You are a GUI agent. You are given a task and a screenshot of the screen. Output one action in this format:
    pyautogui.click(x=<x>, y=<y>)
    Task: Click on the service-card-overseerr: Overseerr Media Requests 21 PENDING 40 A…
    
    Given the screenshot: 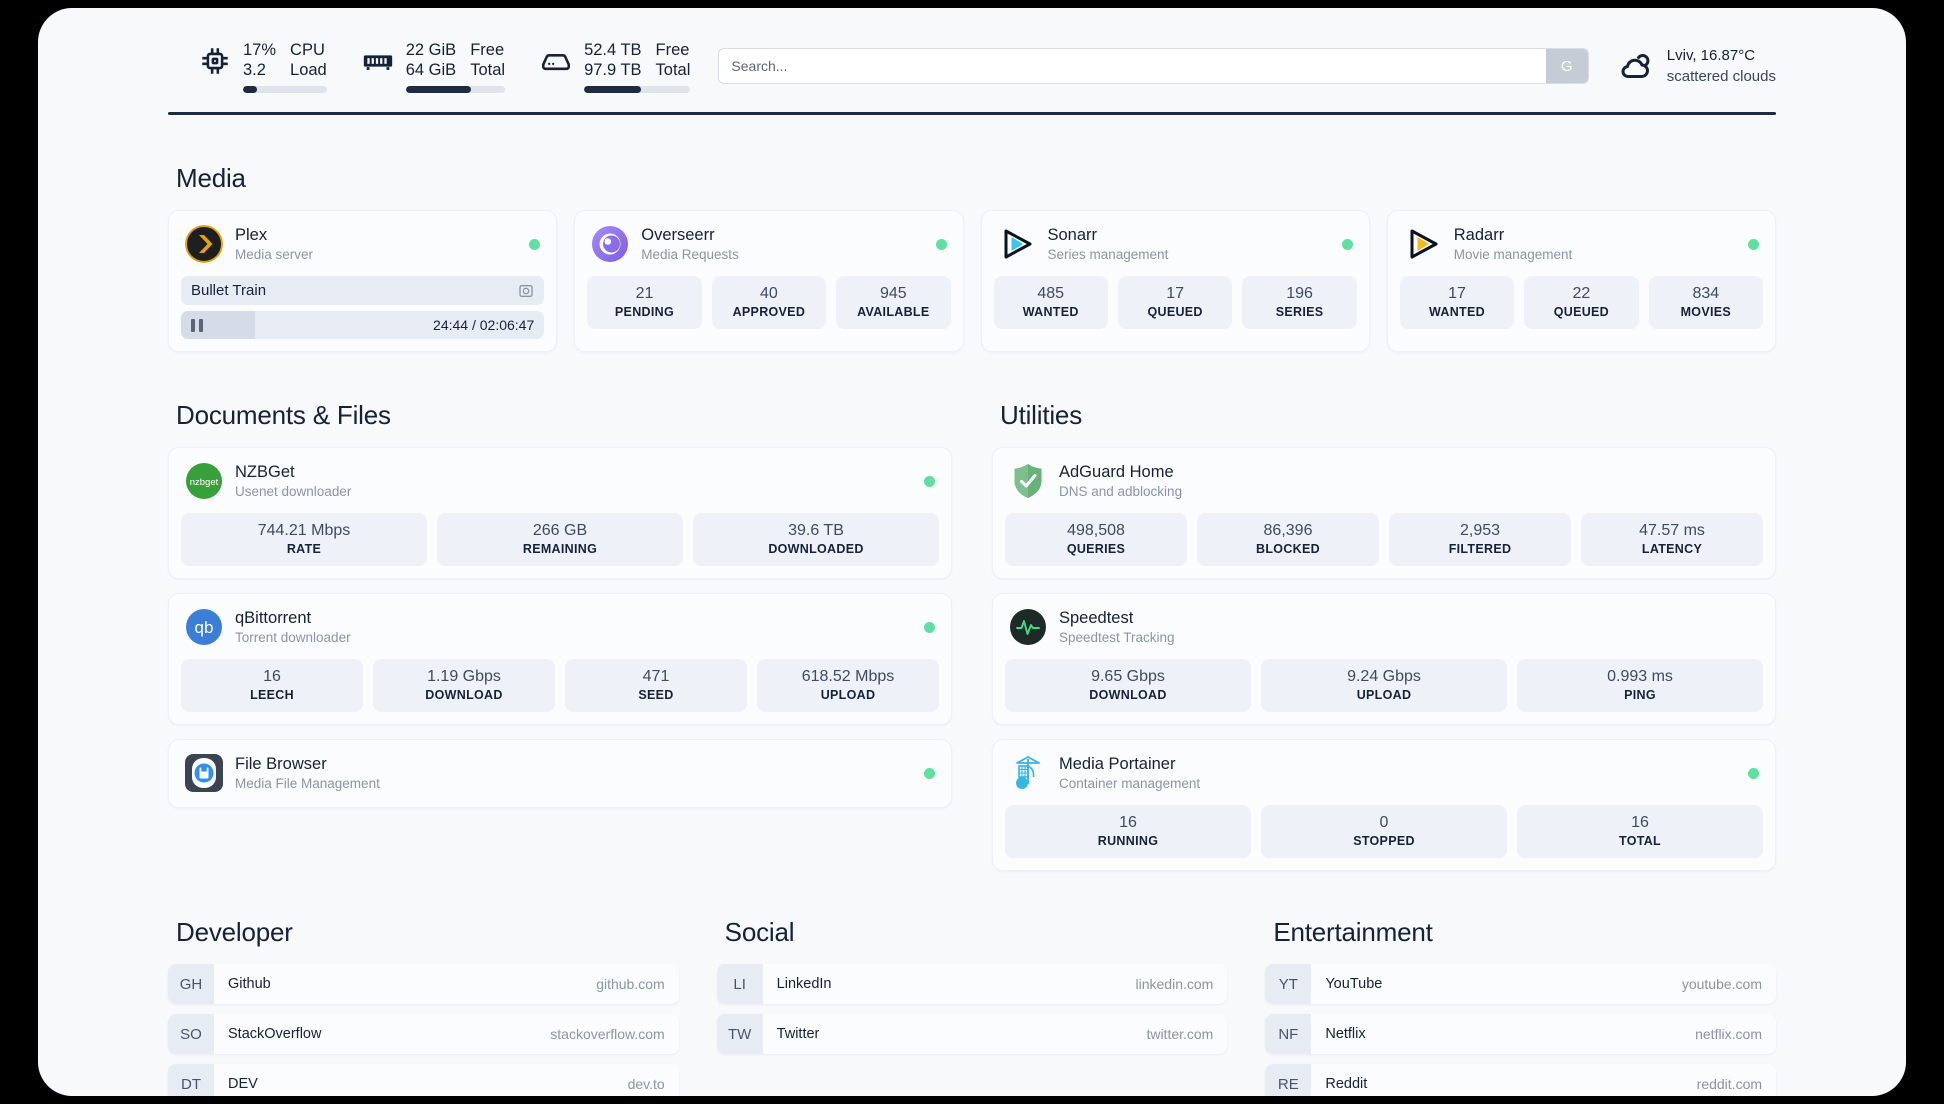 What is the action you would take?
    pyautogui.click(x=769, y=281)
    